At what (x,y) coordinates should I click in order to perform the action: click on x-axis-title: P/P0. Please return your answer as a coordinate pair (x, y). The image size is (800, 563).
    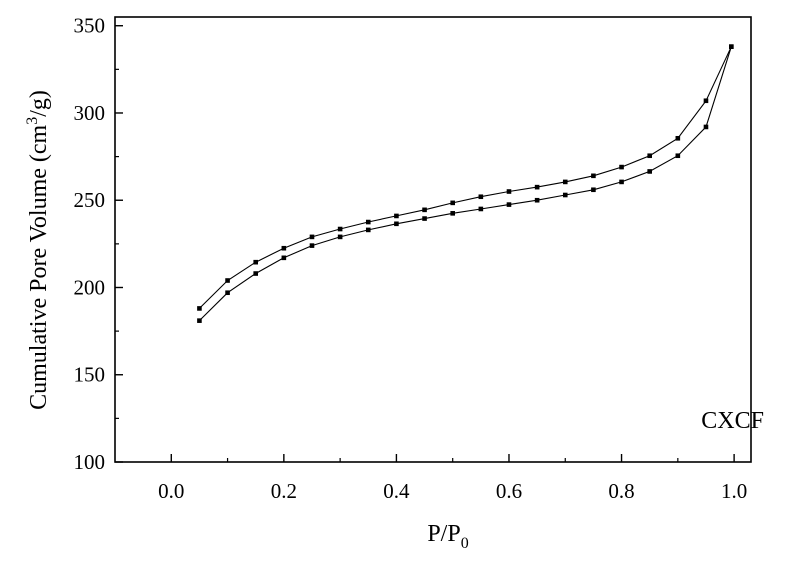
    Looking at the image, I should click on (447, 536).